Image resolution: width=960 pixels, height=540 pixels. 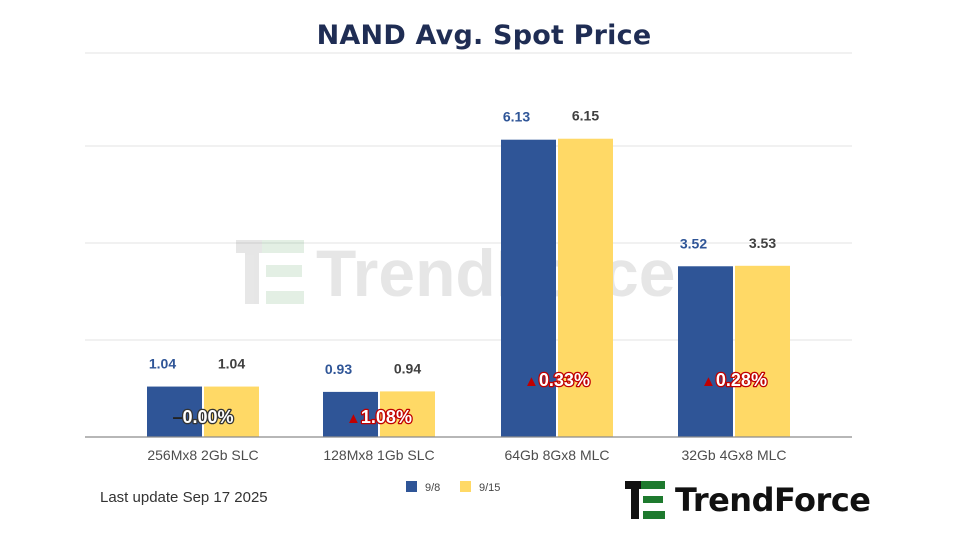 I want to click on x-tick-label: 64Gb 8Gx8 MLC, so click(x=556, y=455).